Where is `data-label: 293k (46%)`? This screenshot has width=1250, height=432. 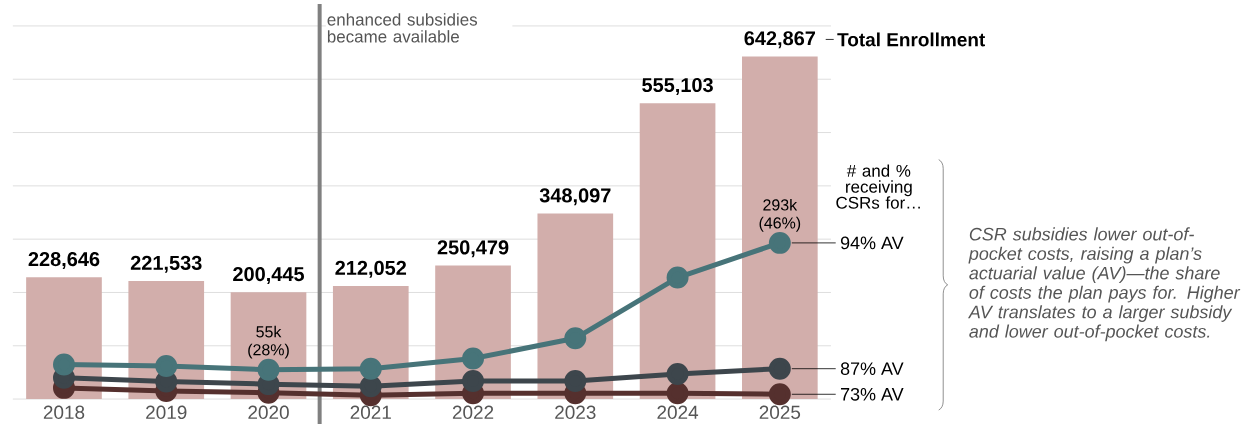 data-label: 293k (46%) is located at coordinates (780, 215).